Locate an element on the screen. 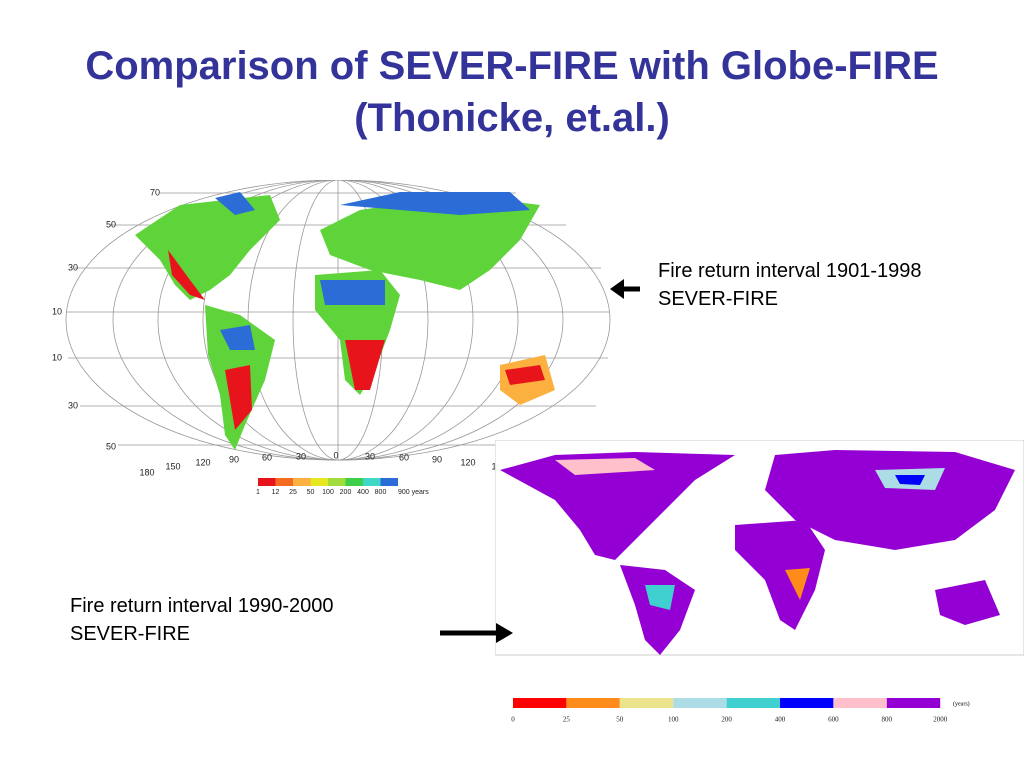  arrow-right is located at coordinates (476, 633).